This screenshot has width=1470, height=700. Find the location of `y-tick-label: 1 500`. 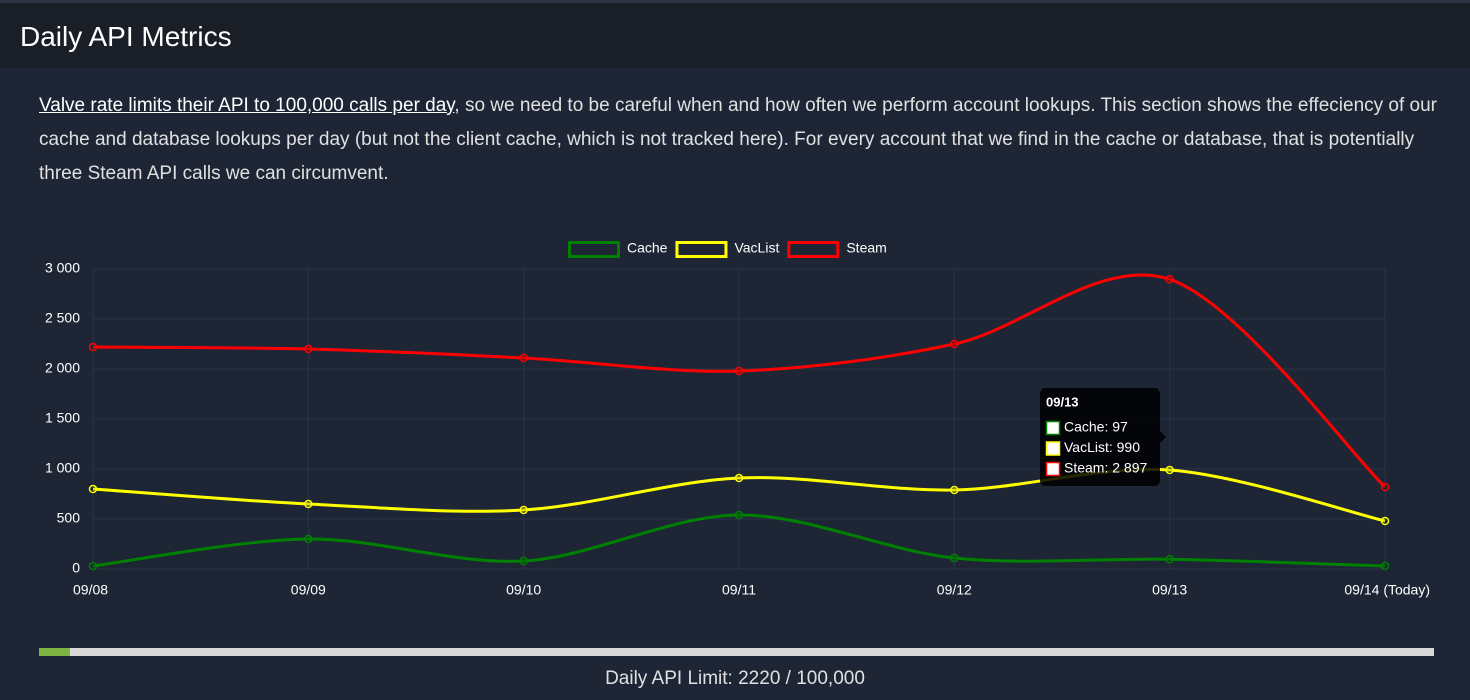

y-tick-label: 1 500 is located at coordinates (62, 418).